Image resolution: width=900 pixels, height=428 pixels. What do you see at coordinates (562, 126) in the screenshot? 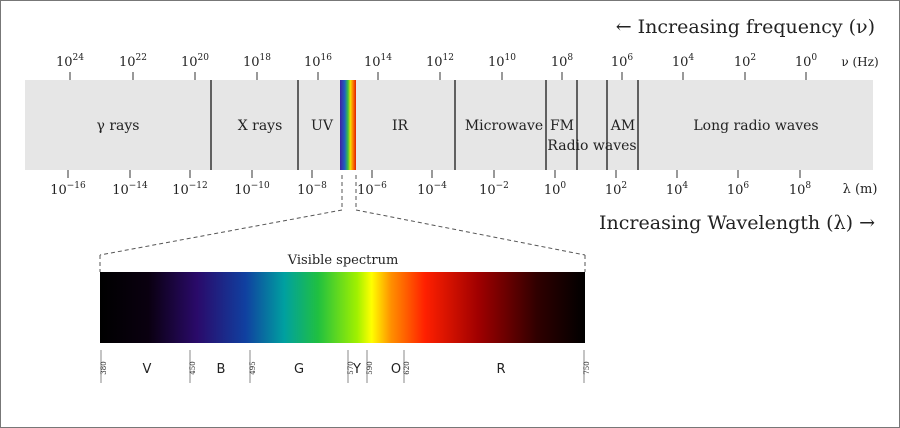
I see `band-label: FM` at bounding box center [562, 126].